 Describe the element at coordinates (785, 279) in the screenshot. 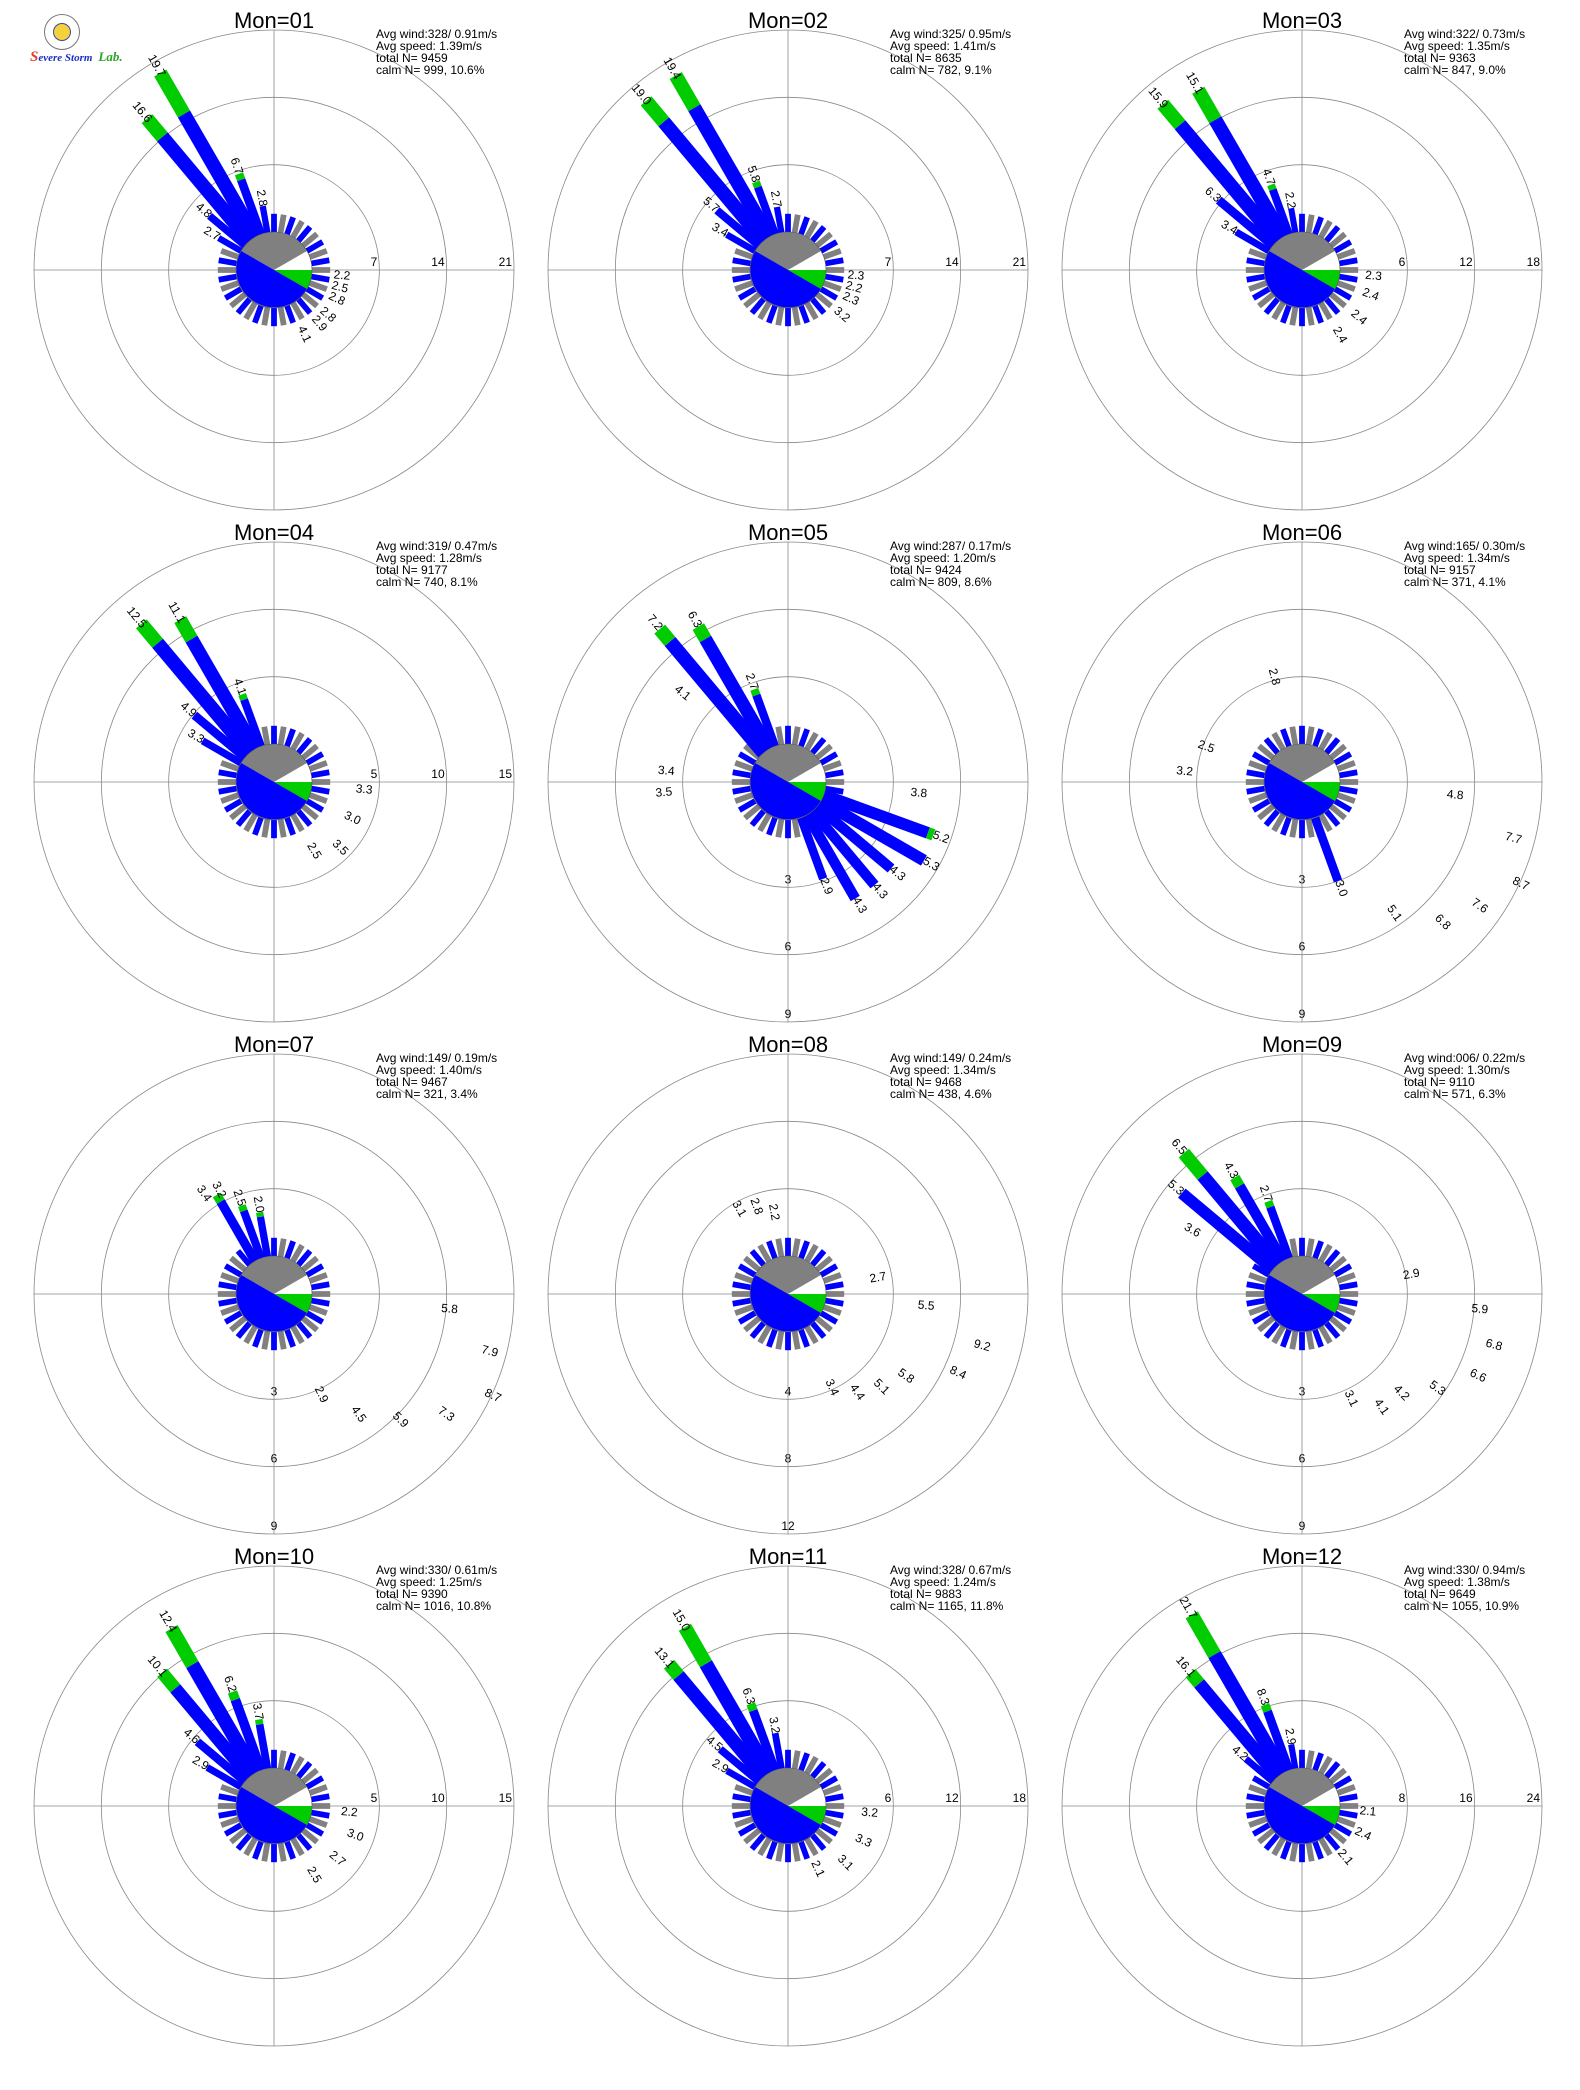

I see `hub-low-wedge` at that location.